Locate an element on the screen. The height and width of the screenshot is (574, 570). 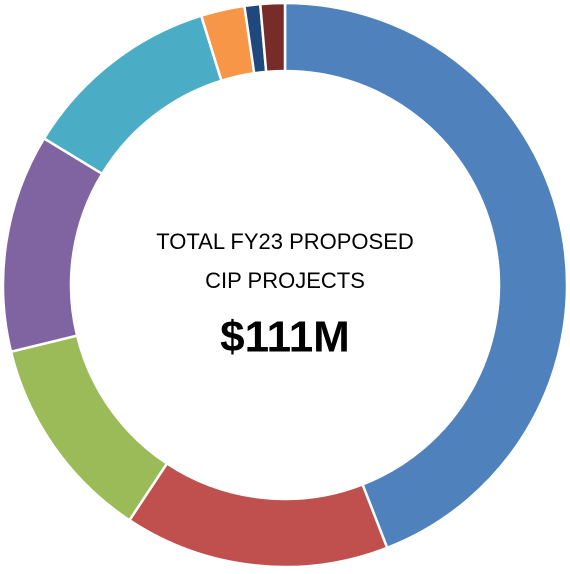
center-text: TOTAL FY23 PROPOSED is located at coordinates (285, 241).